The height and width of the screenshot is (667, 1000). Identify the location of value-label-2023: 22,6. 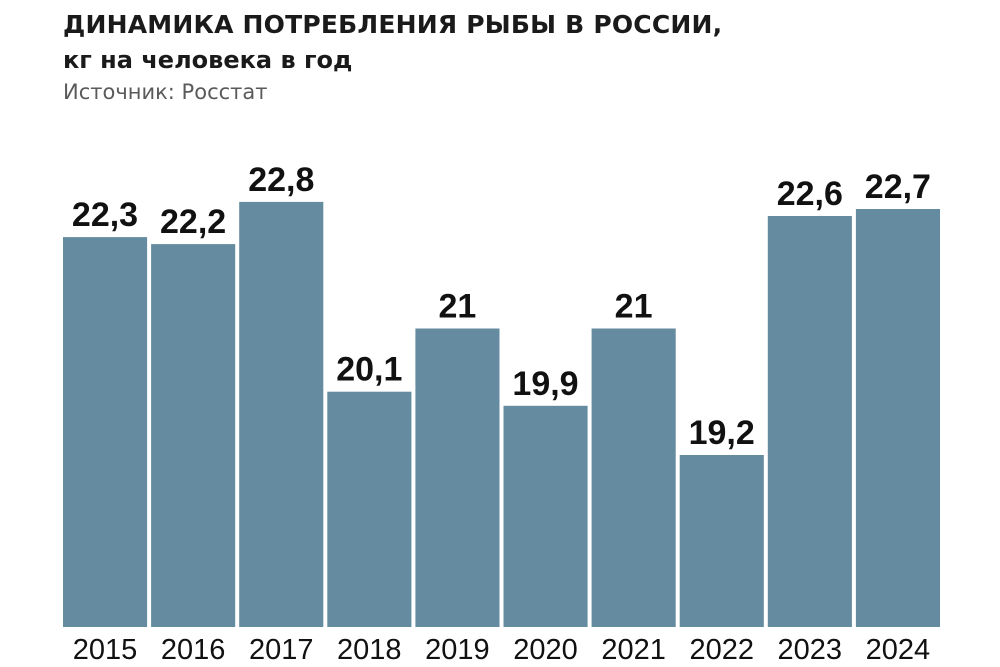
(810, 194).